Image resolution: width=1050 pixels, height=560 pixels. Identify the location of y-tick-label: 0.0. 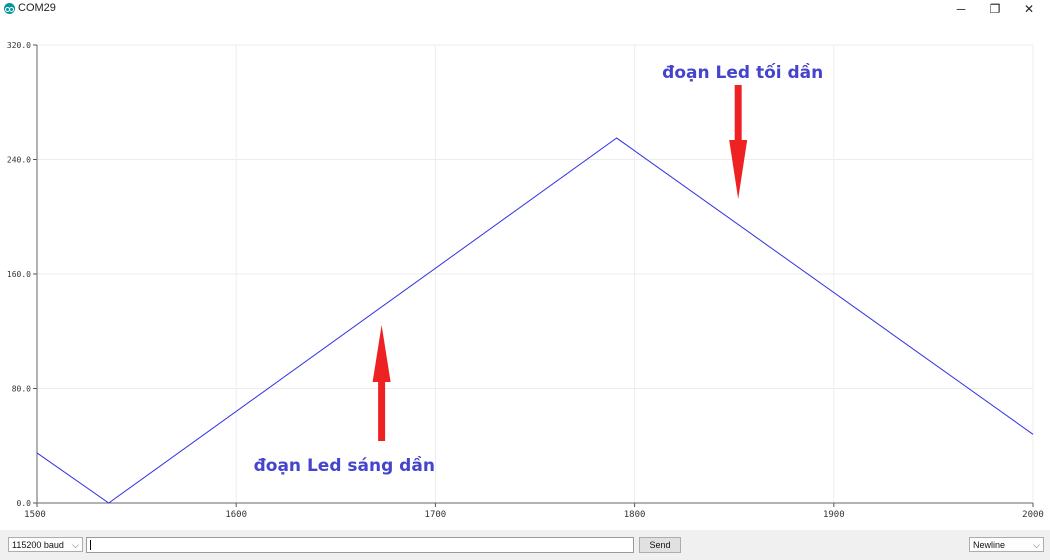
(24, 503).